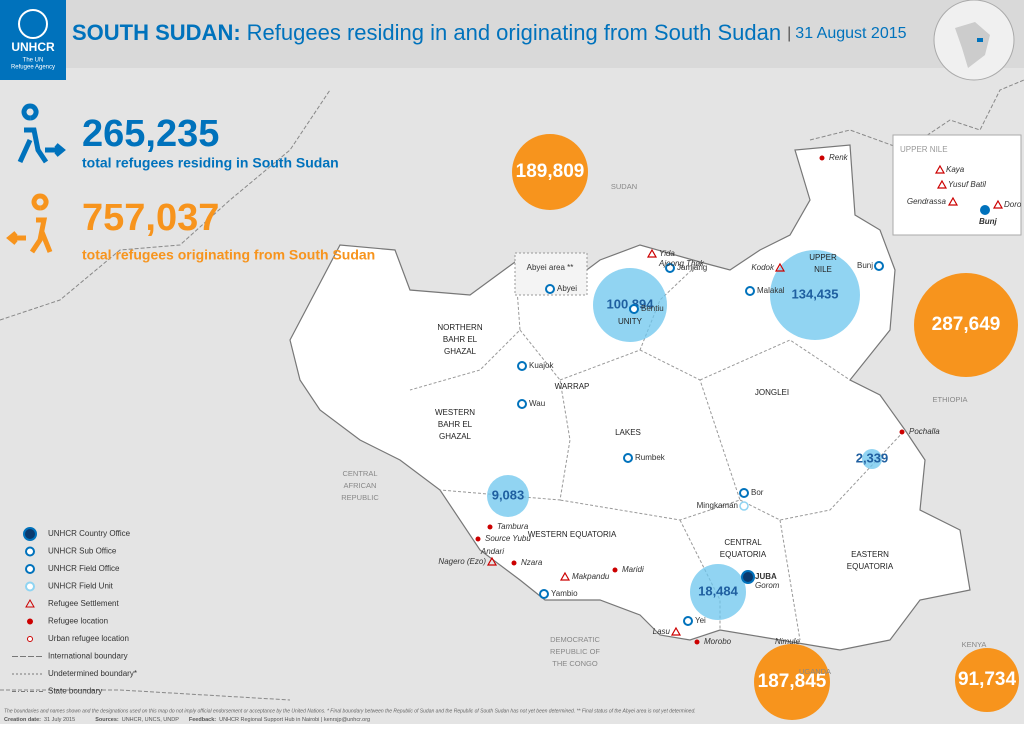 The width and height of the screenshot is (1024, 729). What do you see at coordinates (460, 351) in the screenshot?
I see `state-label: GHAZAL` at bounding box center [460, 351].